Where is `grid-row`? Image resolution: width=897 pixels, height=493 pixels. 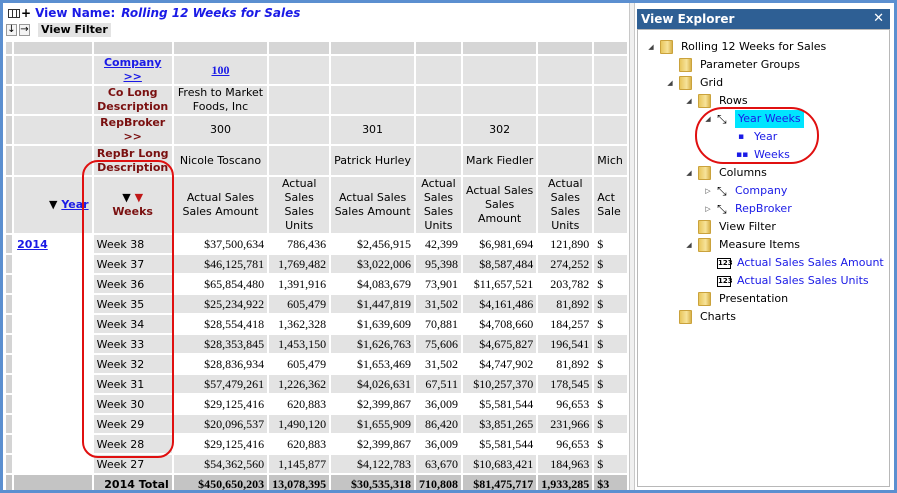
grid-row is located at coordinates (316, 49).